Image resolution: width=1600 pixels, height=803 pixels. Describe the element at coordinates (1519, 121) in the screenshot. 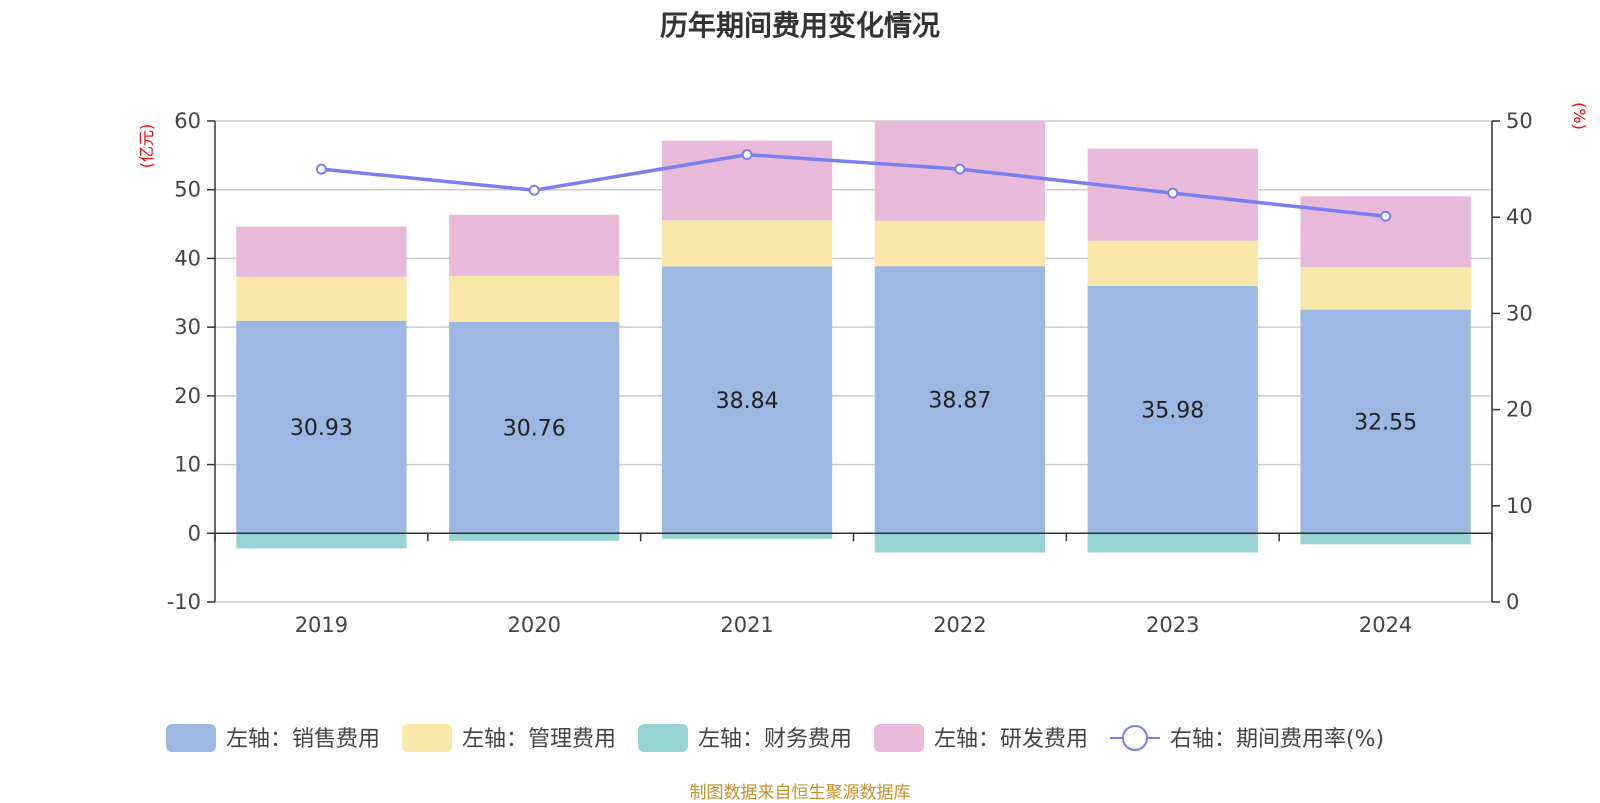

I see `right-axis-tick-label: 50` at that location.